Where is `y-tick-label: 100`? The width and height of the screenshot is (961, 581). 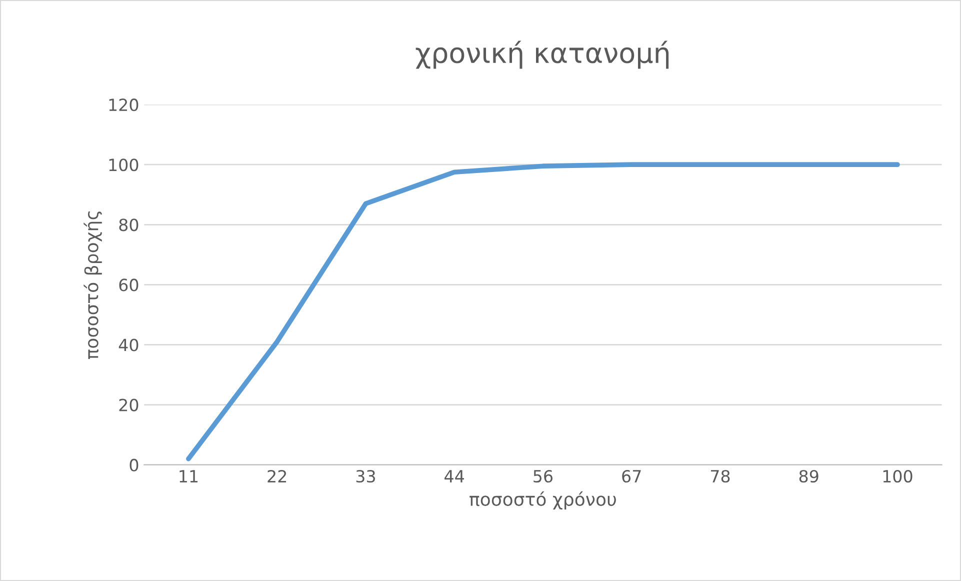
y-tick-label: 100 is located at coordinates (123, 165).